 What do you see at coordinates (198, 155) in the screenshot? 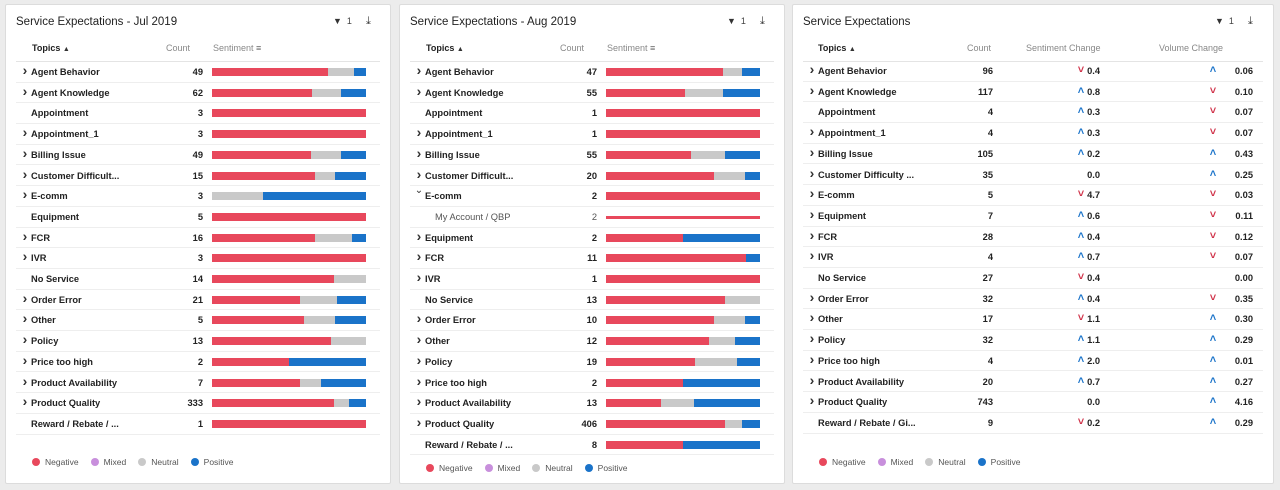
I see `topic-row: › Billing Issue 49` at bounding box center [198, 155].